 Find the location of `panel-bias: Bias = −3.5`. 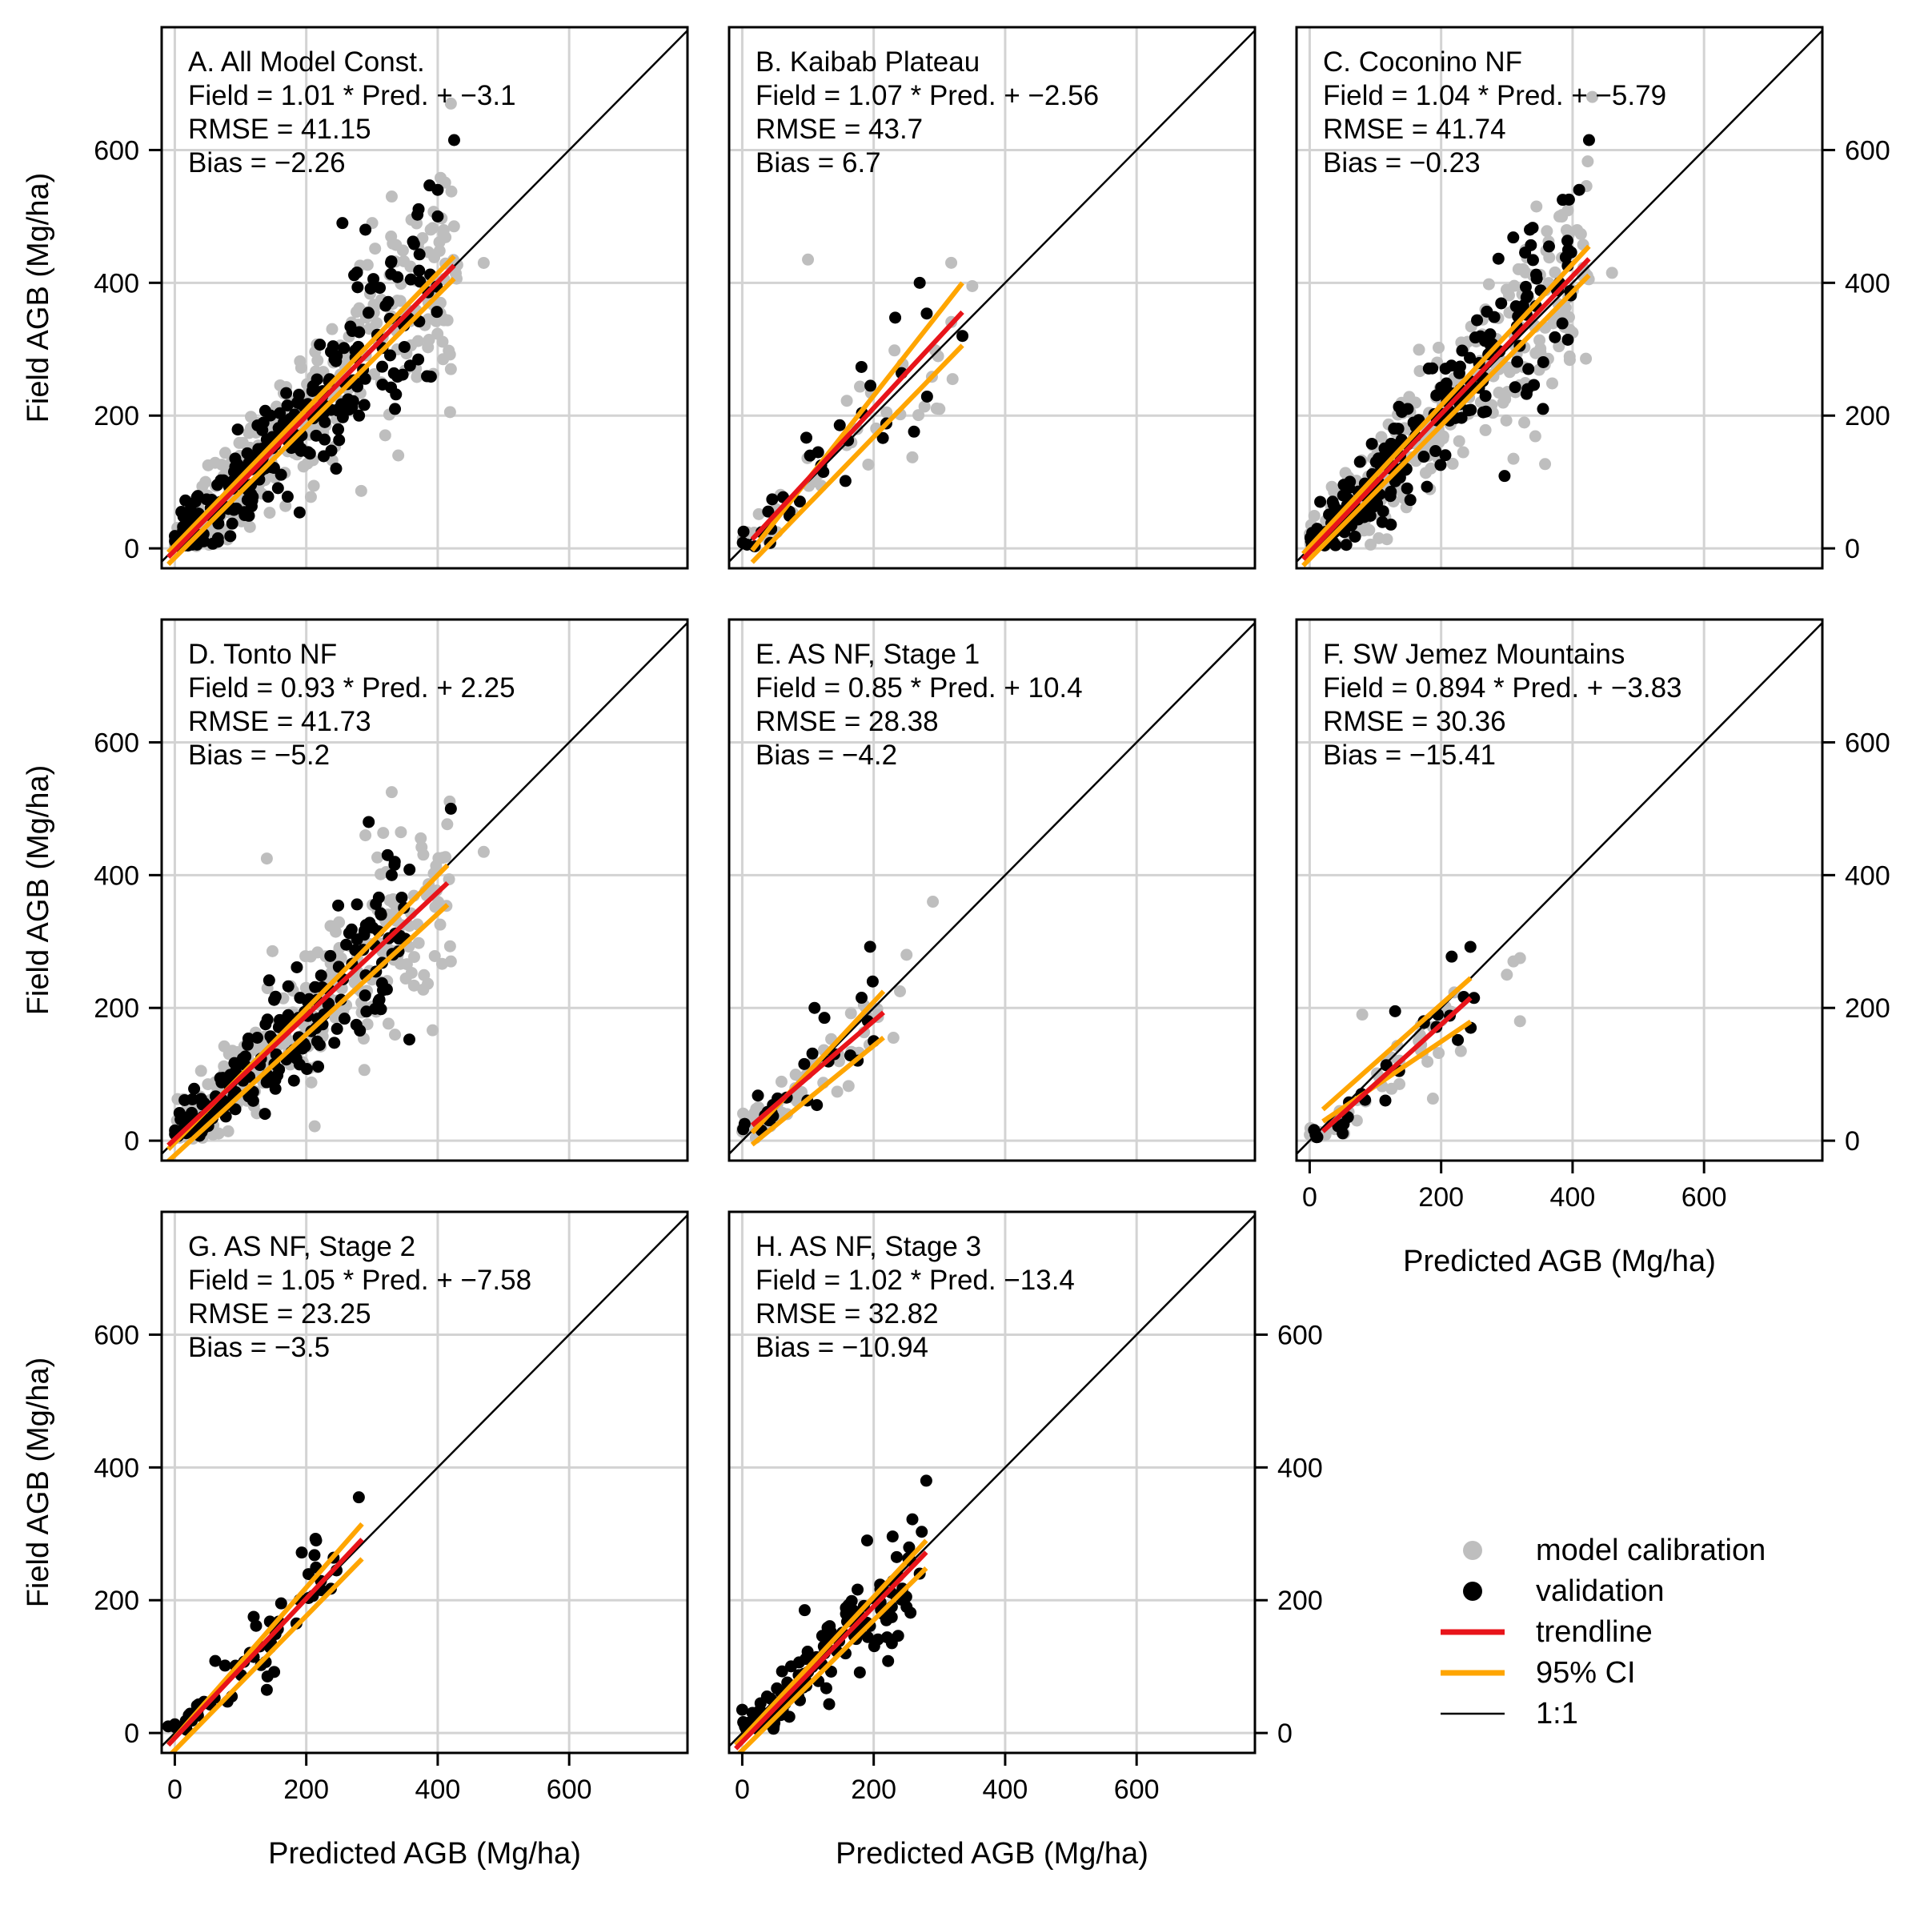

panel-bias: Bias = −3.5 is located at coordinates (259, 1347).